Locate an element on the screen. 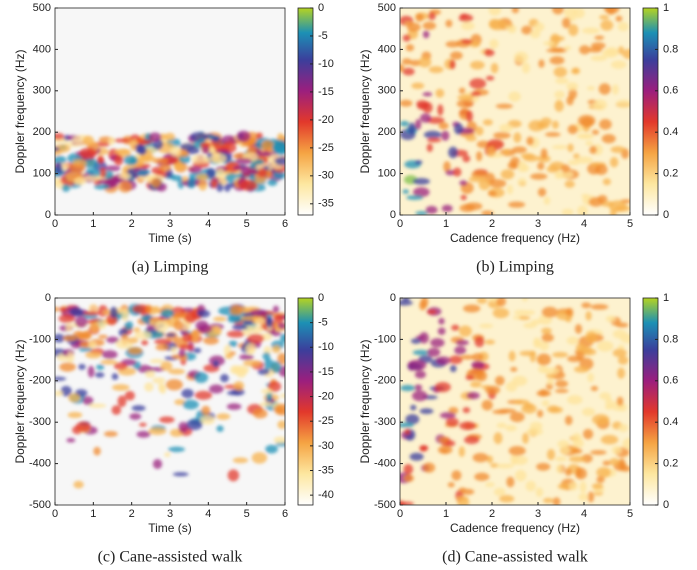 Image resolution: width=697 pixels, height=570 pixels. colorbar-tick-label: -5 is located at coordinates (323, 36).